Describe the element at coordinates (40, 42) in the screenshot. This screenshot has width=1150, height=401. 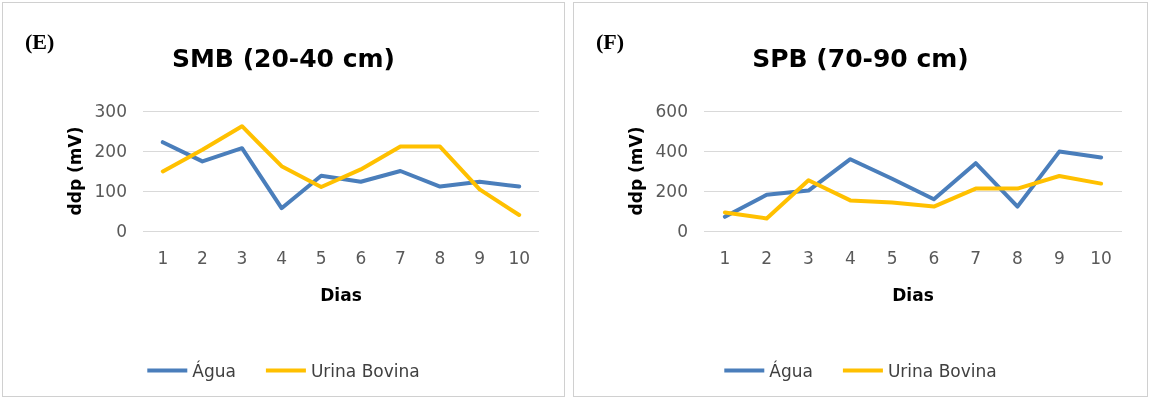
I see `text: (E)` at that location.